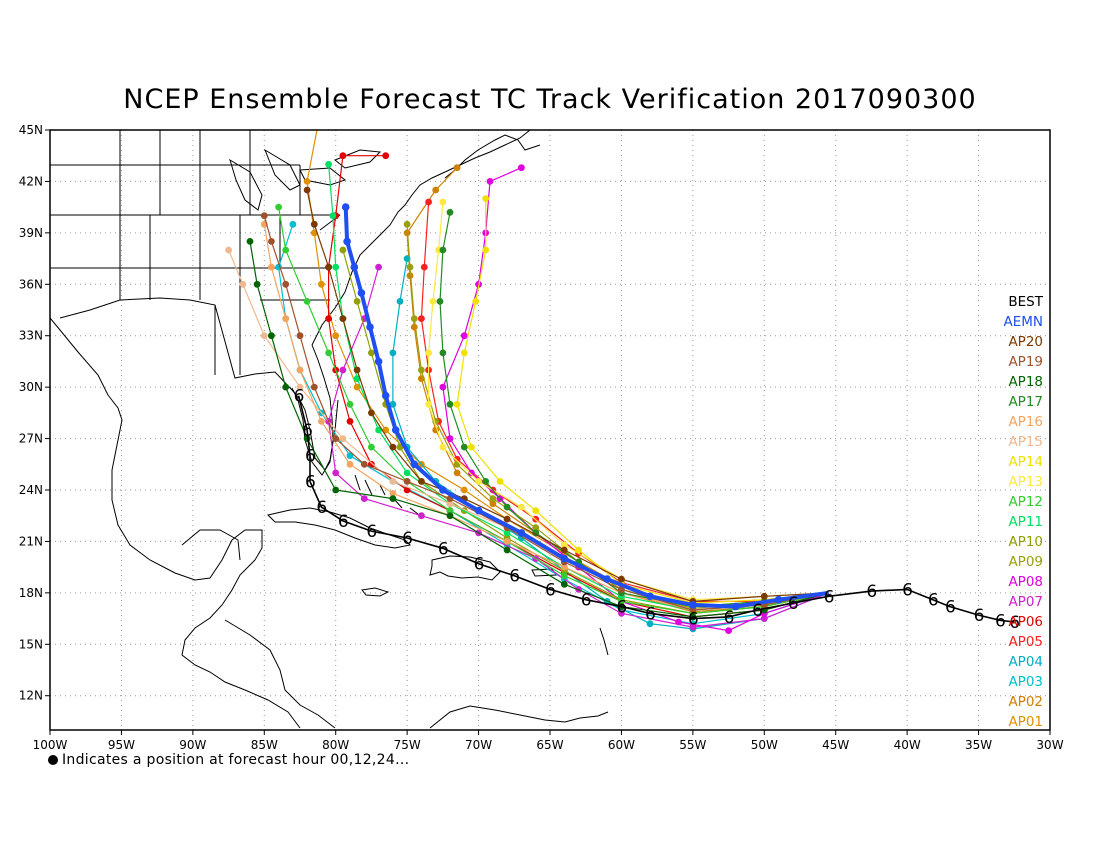 This screenshot has width=1100, height=850. I want to click on coast-hispaniola, so click(465, 568).